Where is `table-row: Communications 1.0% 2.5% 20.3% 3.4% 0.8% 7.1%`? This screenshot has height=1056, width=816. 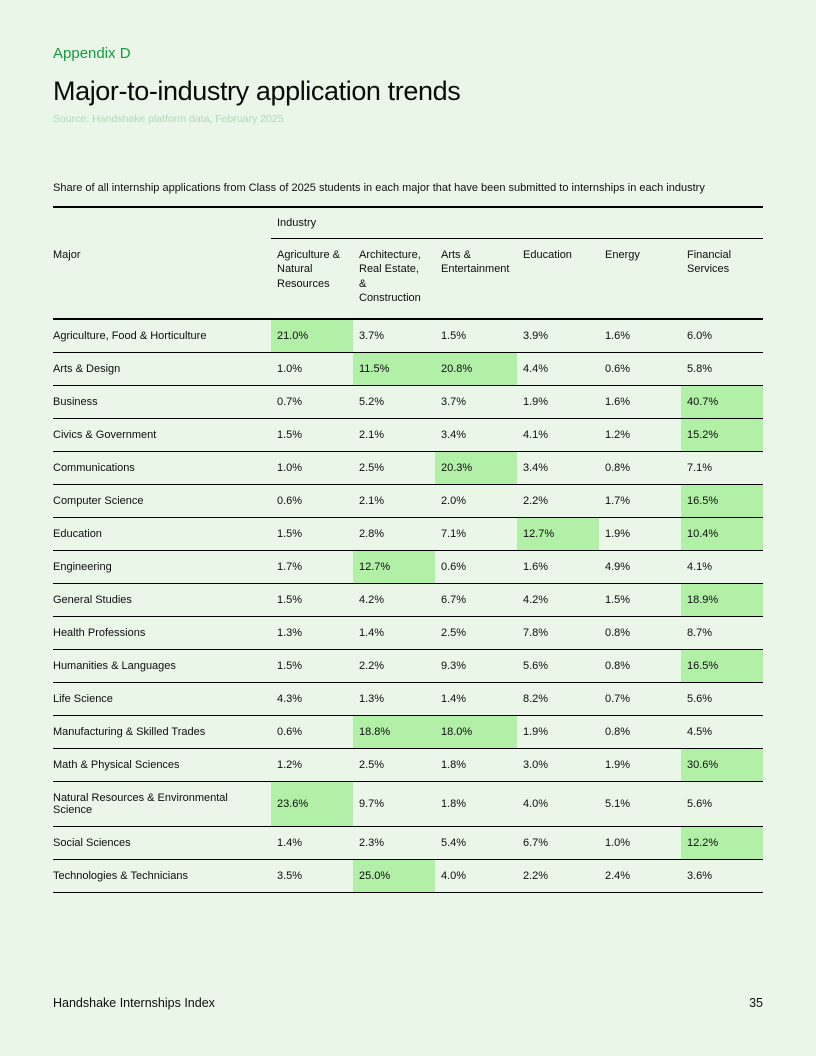
table-row: Communications 1.0% 2.5% 20.3% 3.4% 0.8% 7.1% is located at coordinates (408, 468).